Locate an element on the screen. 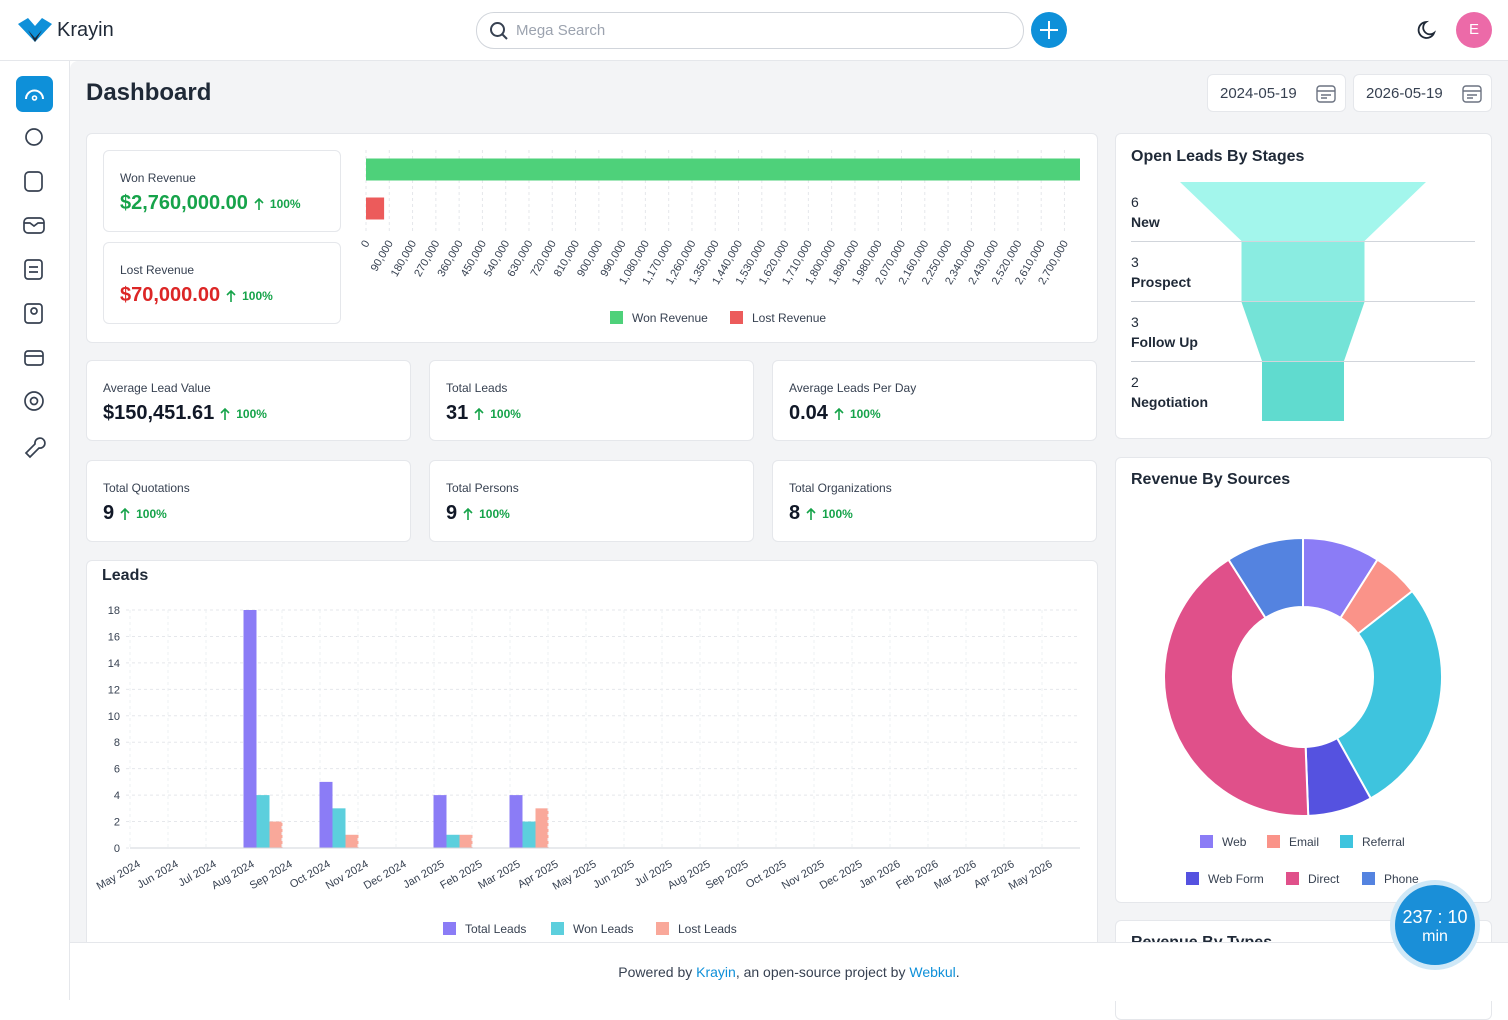  nav-products is located at coordinates (34, 358).